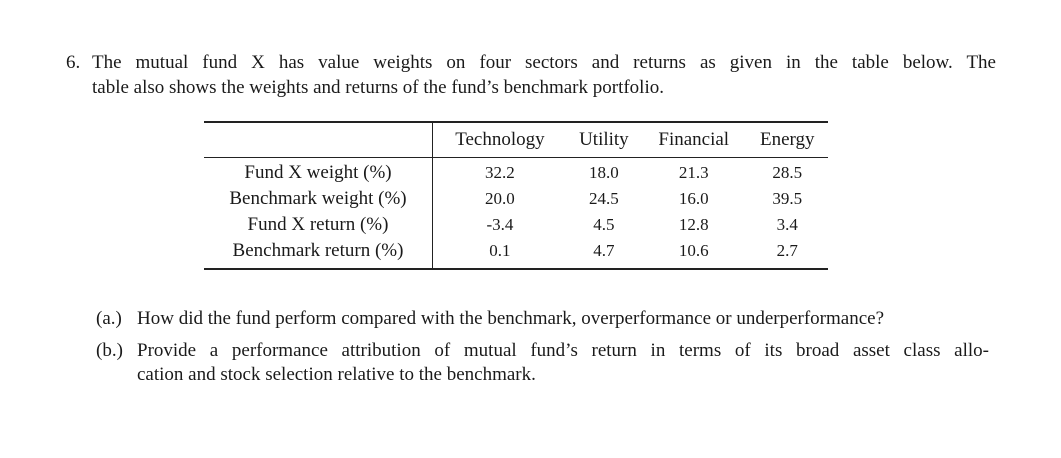  I want to click on table-header-row: Technology Utility Financial Energy, so click(516, 140).